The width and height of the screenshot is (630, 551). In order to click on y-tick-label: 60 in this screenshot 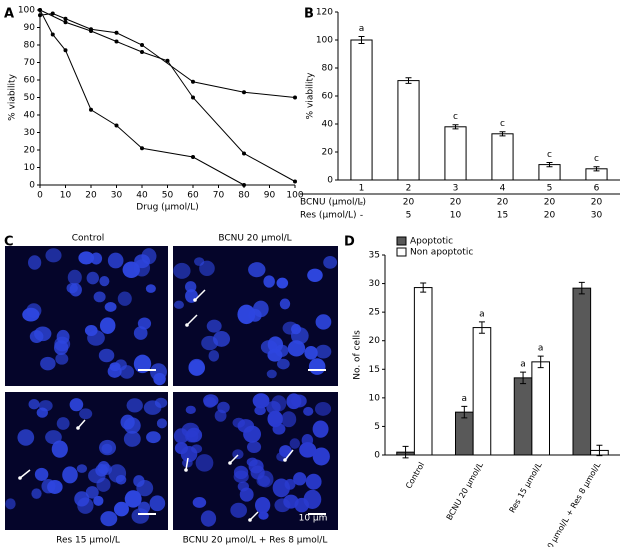, I will do `click(30, 81)`.